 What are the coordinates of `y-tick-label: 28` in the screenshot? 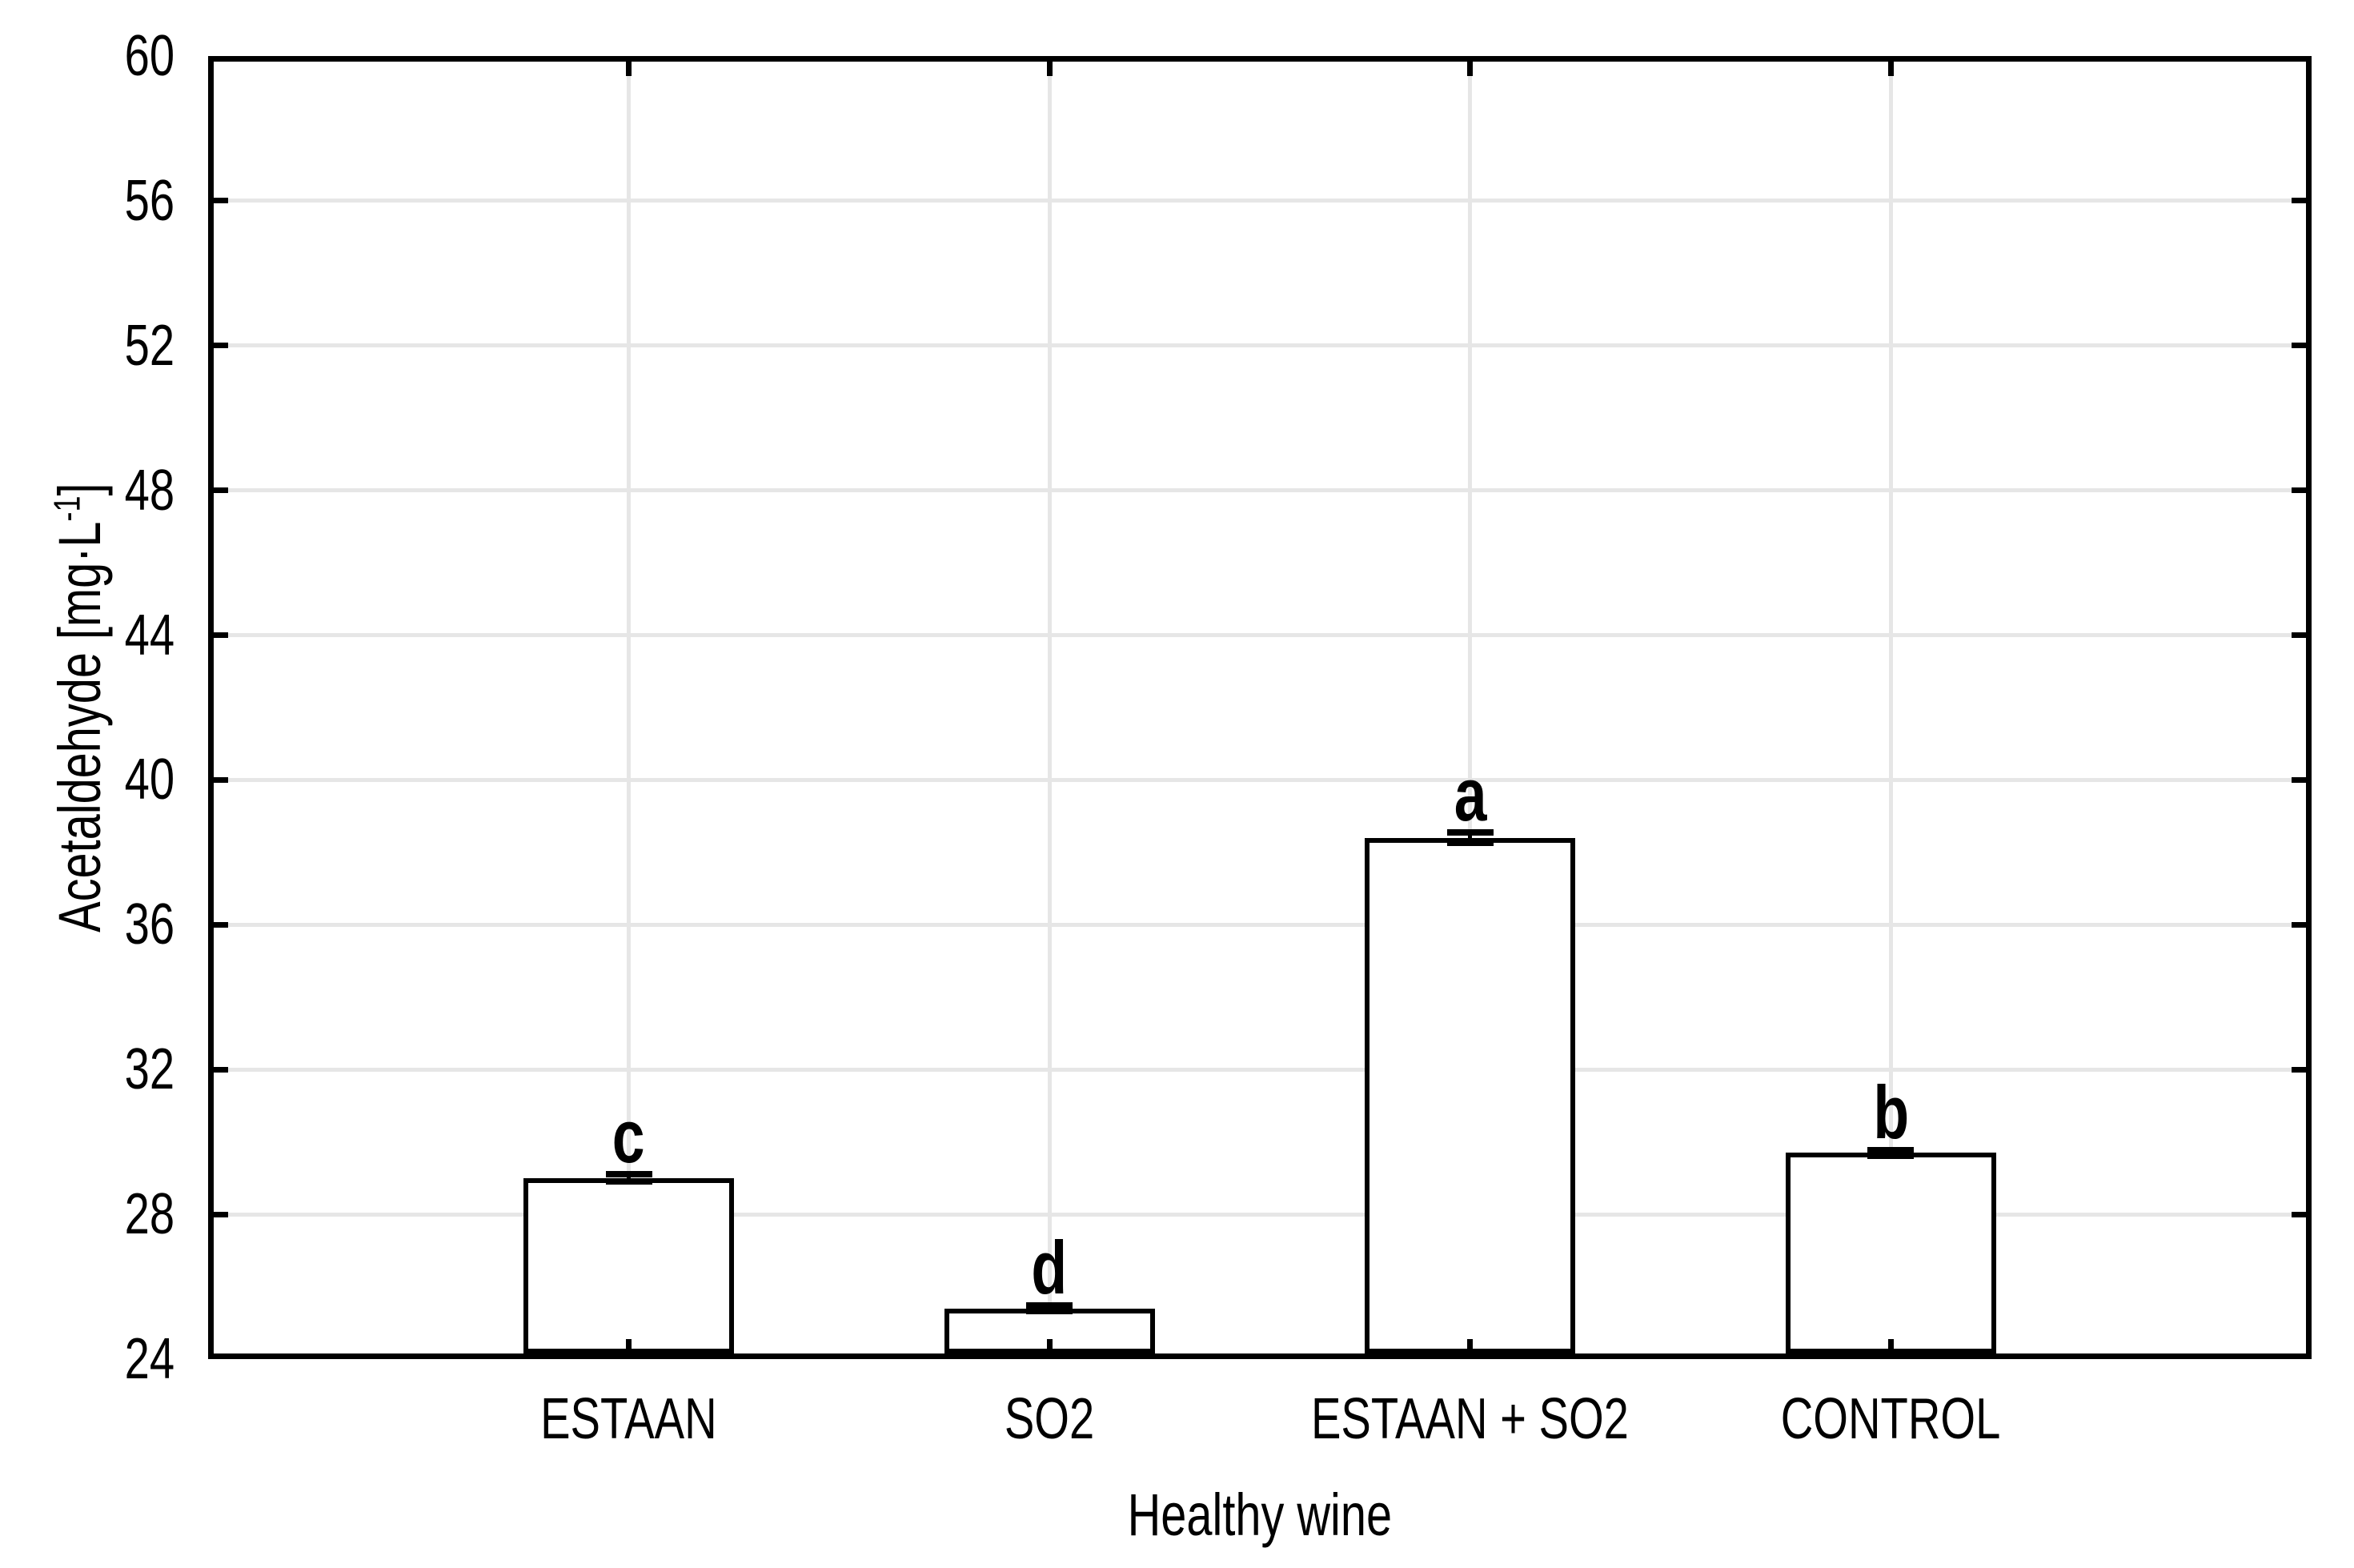 It's located at (149, 1214).